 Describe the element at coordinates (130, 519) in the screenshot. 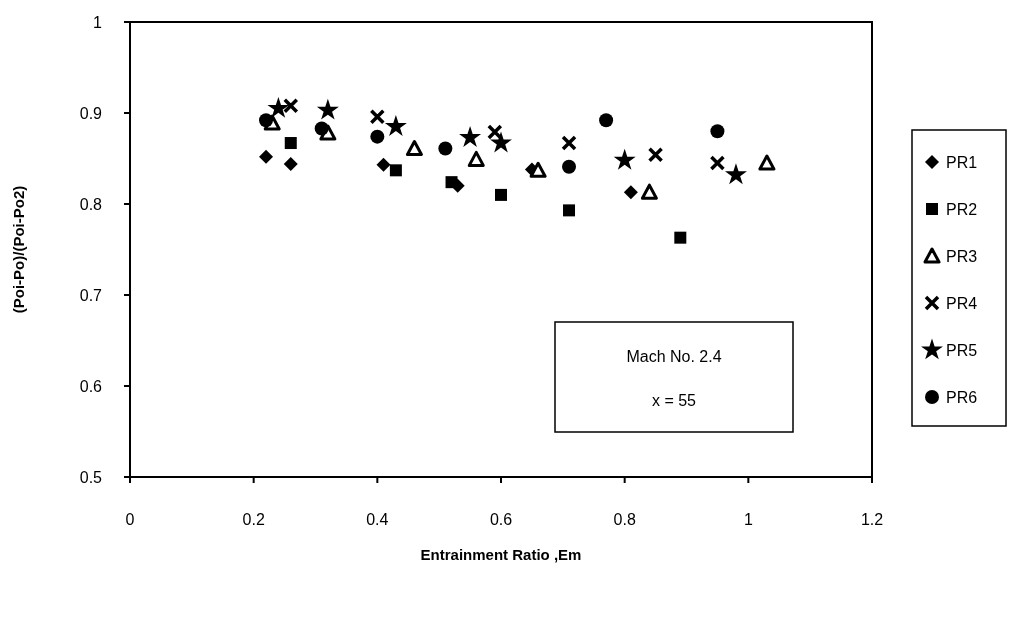

I see `x-tick-label: 0` at that location.